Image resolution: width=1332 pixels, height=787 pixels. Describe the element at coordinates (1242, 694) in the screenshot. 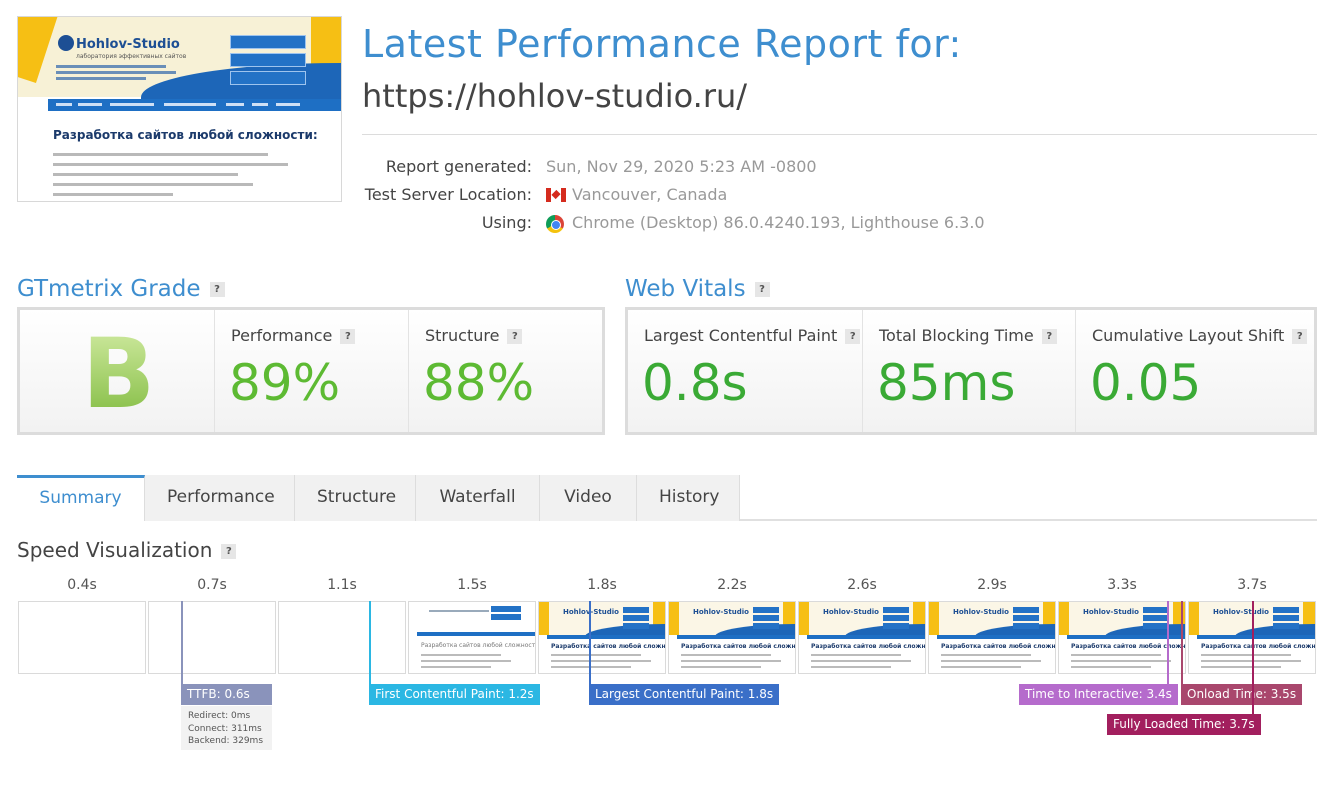

I see `onload-marker: Onload Time: 3.5s` at that location.